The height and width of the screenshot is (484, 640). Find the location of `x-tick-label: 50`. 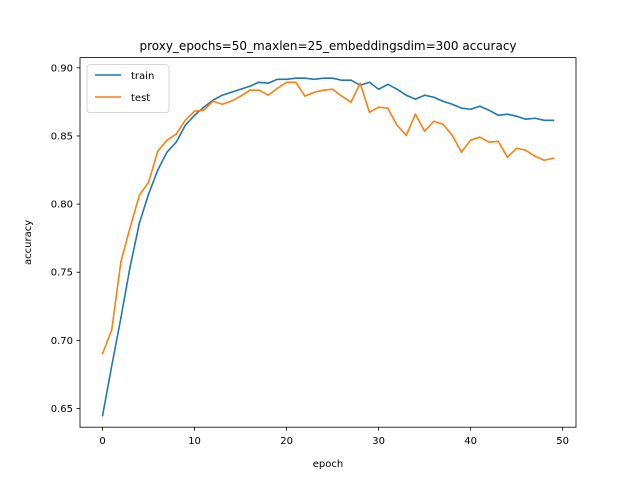

x-tick-label: 50 is located at coordinates (562, 441).